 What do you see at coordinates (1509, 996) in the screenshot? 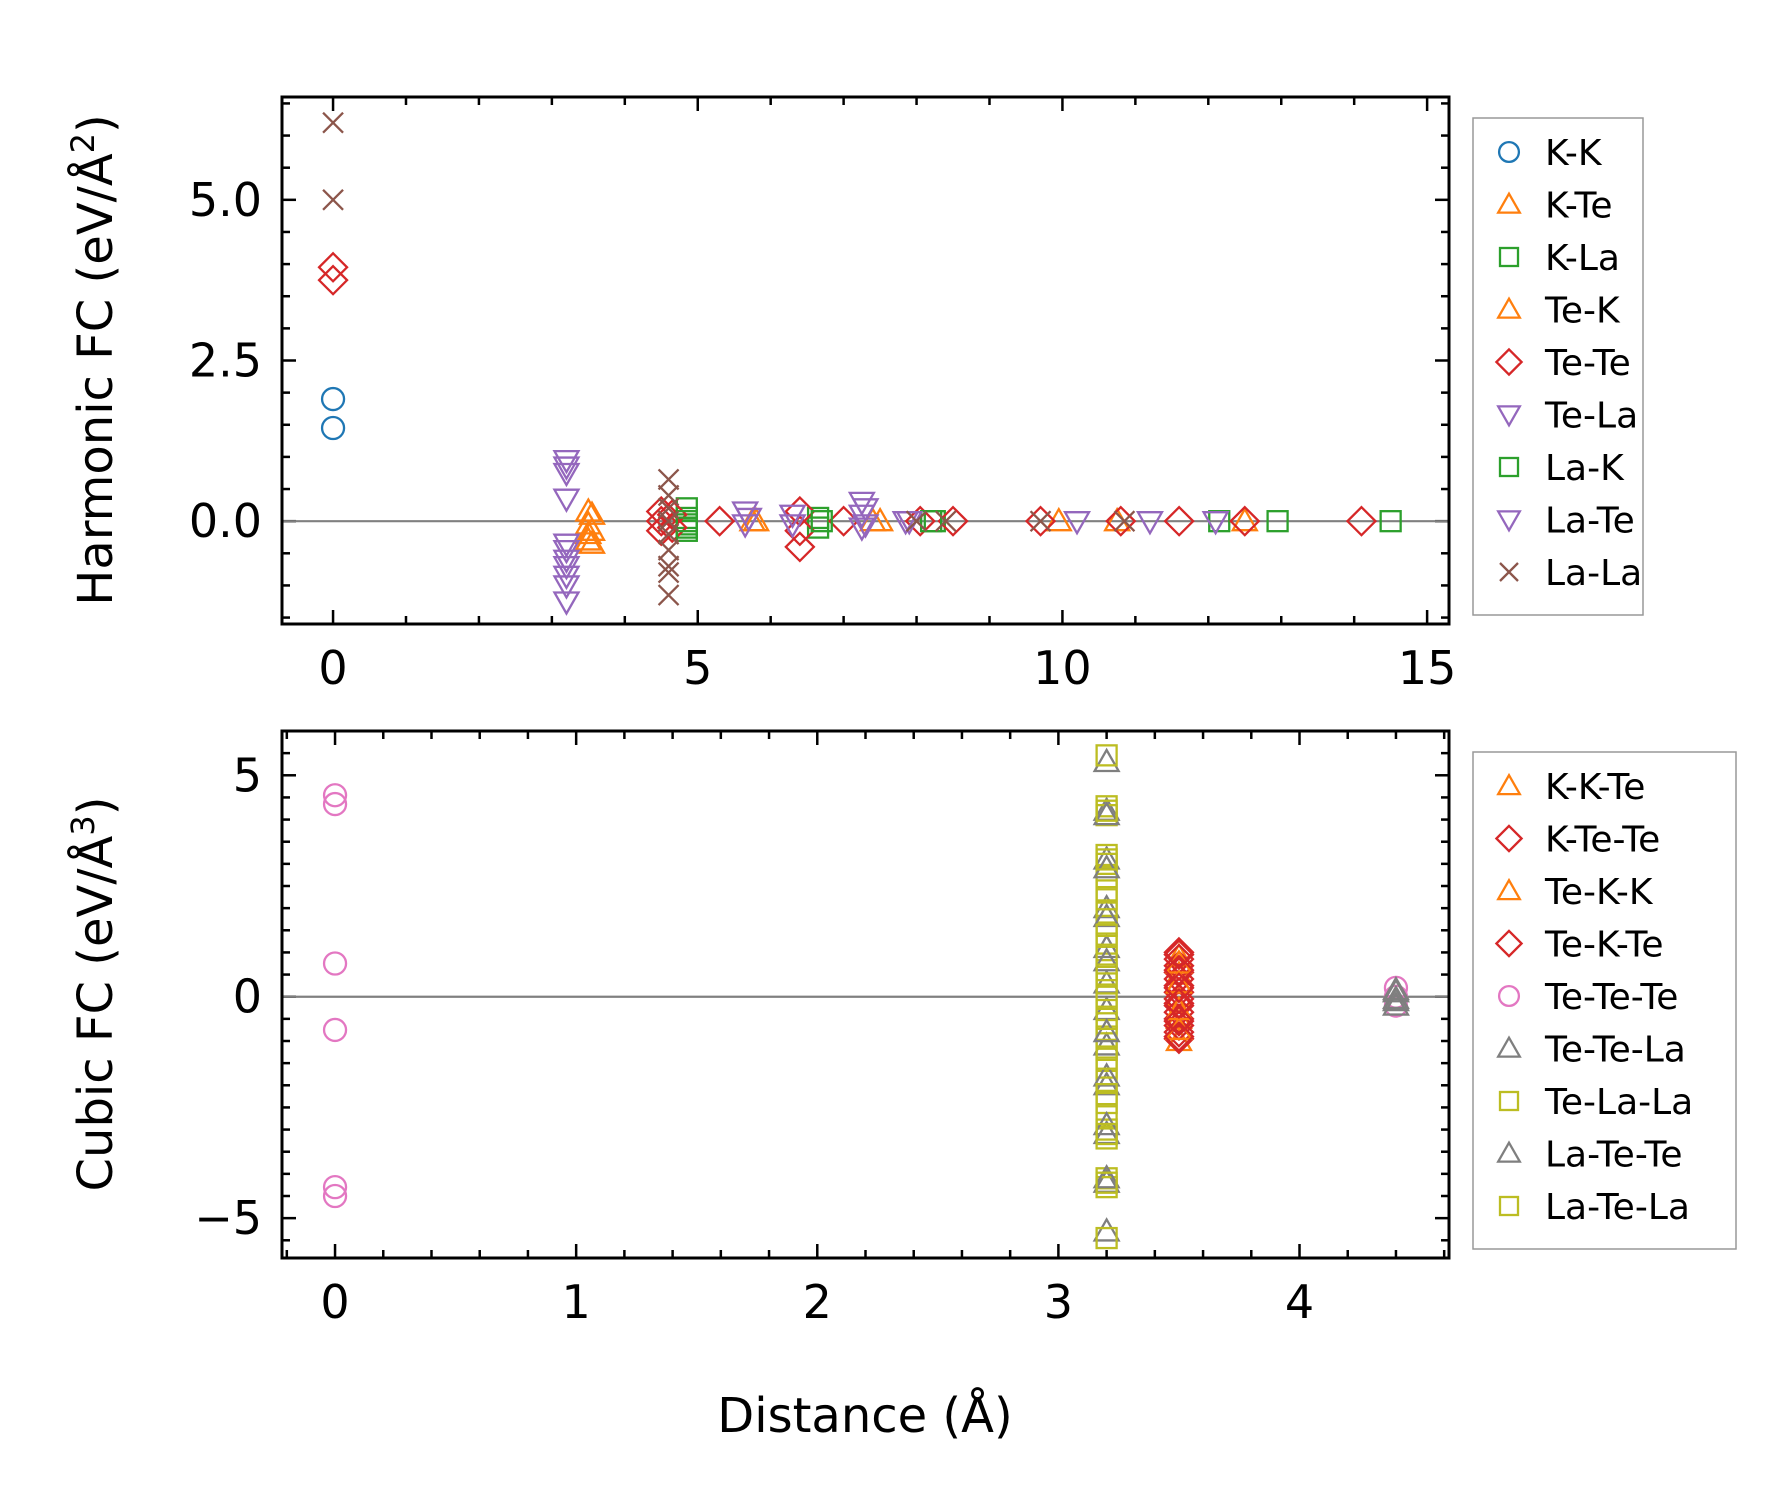
I see `cubic-legend-marker-te-te-te` at bounding box center [1509, 996].